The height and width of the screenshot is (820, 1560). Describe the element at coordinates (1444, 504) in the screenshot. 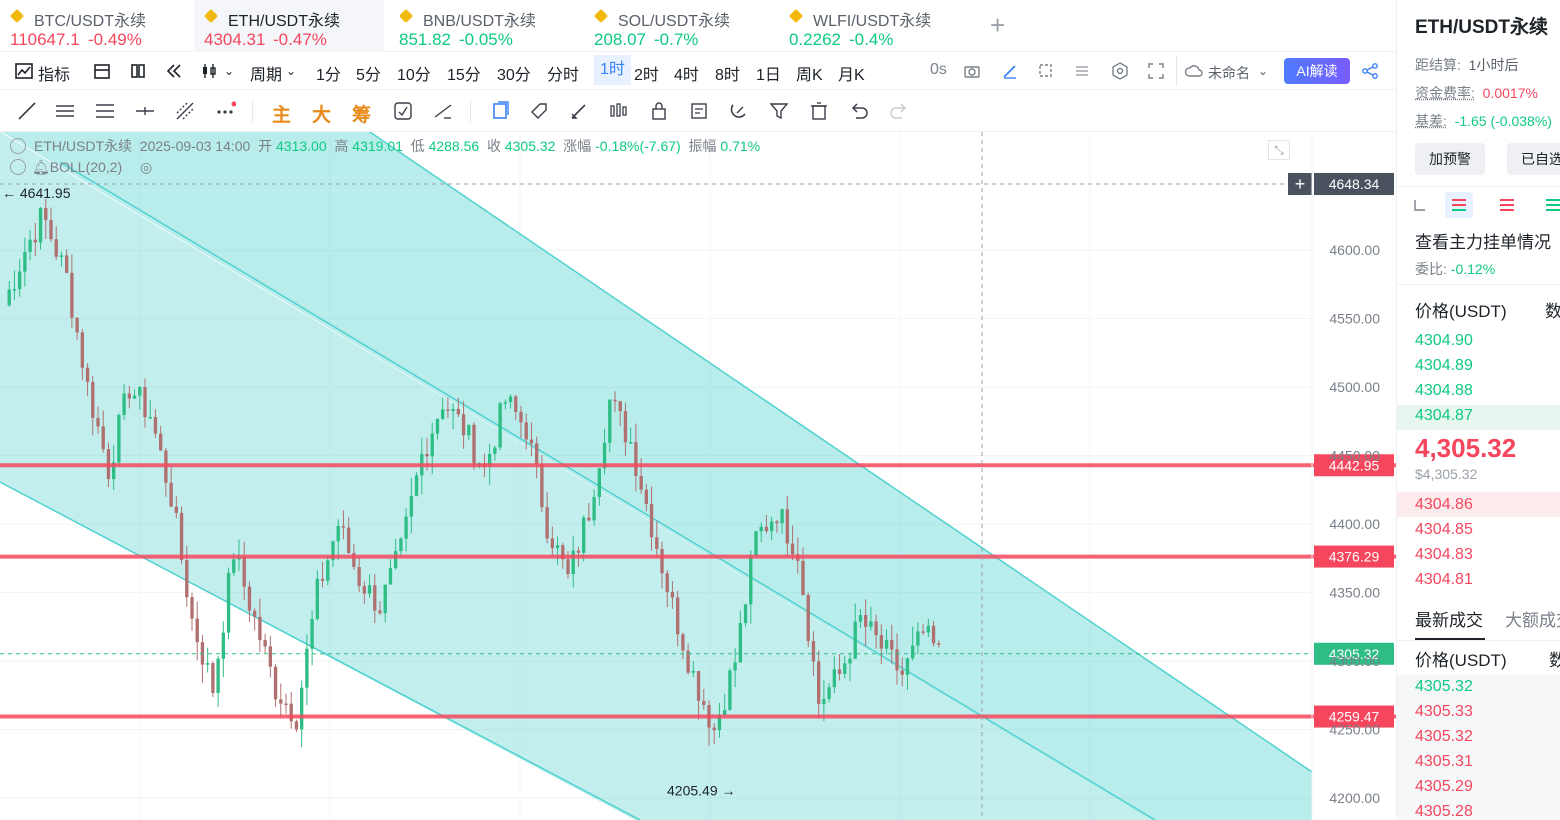

I see `bid-price: 4304.86` at that location.